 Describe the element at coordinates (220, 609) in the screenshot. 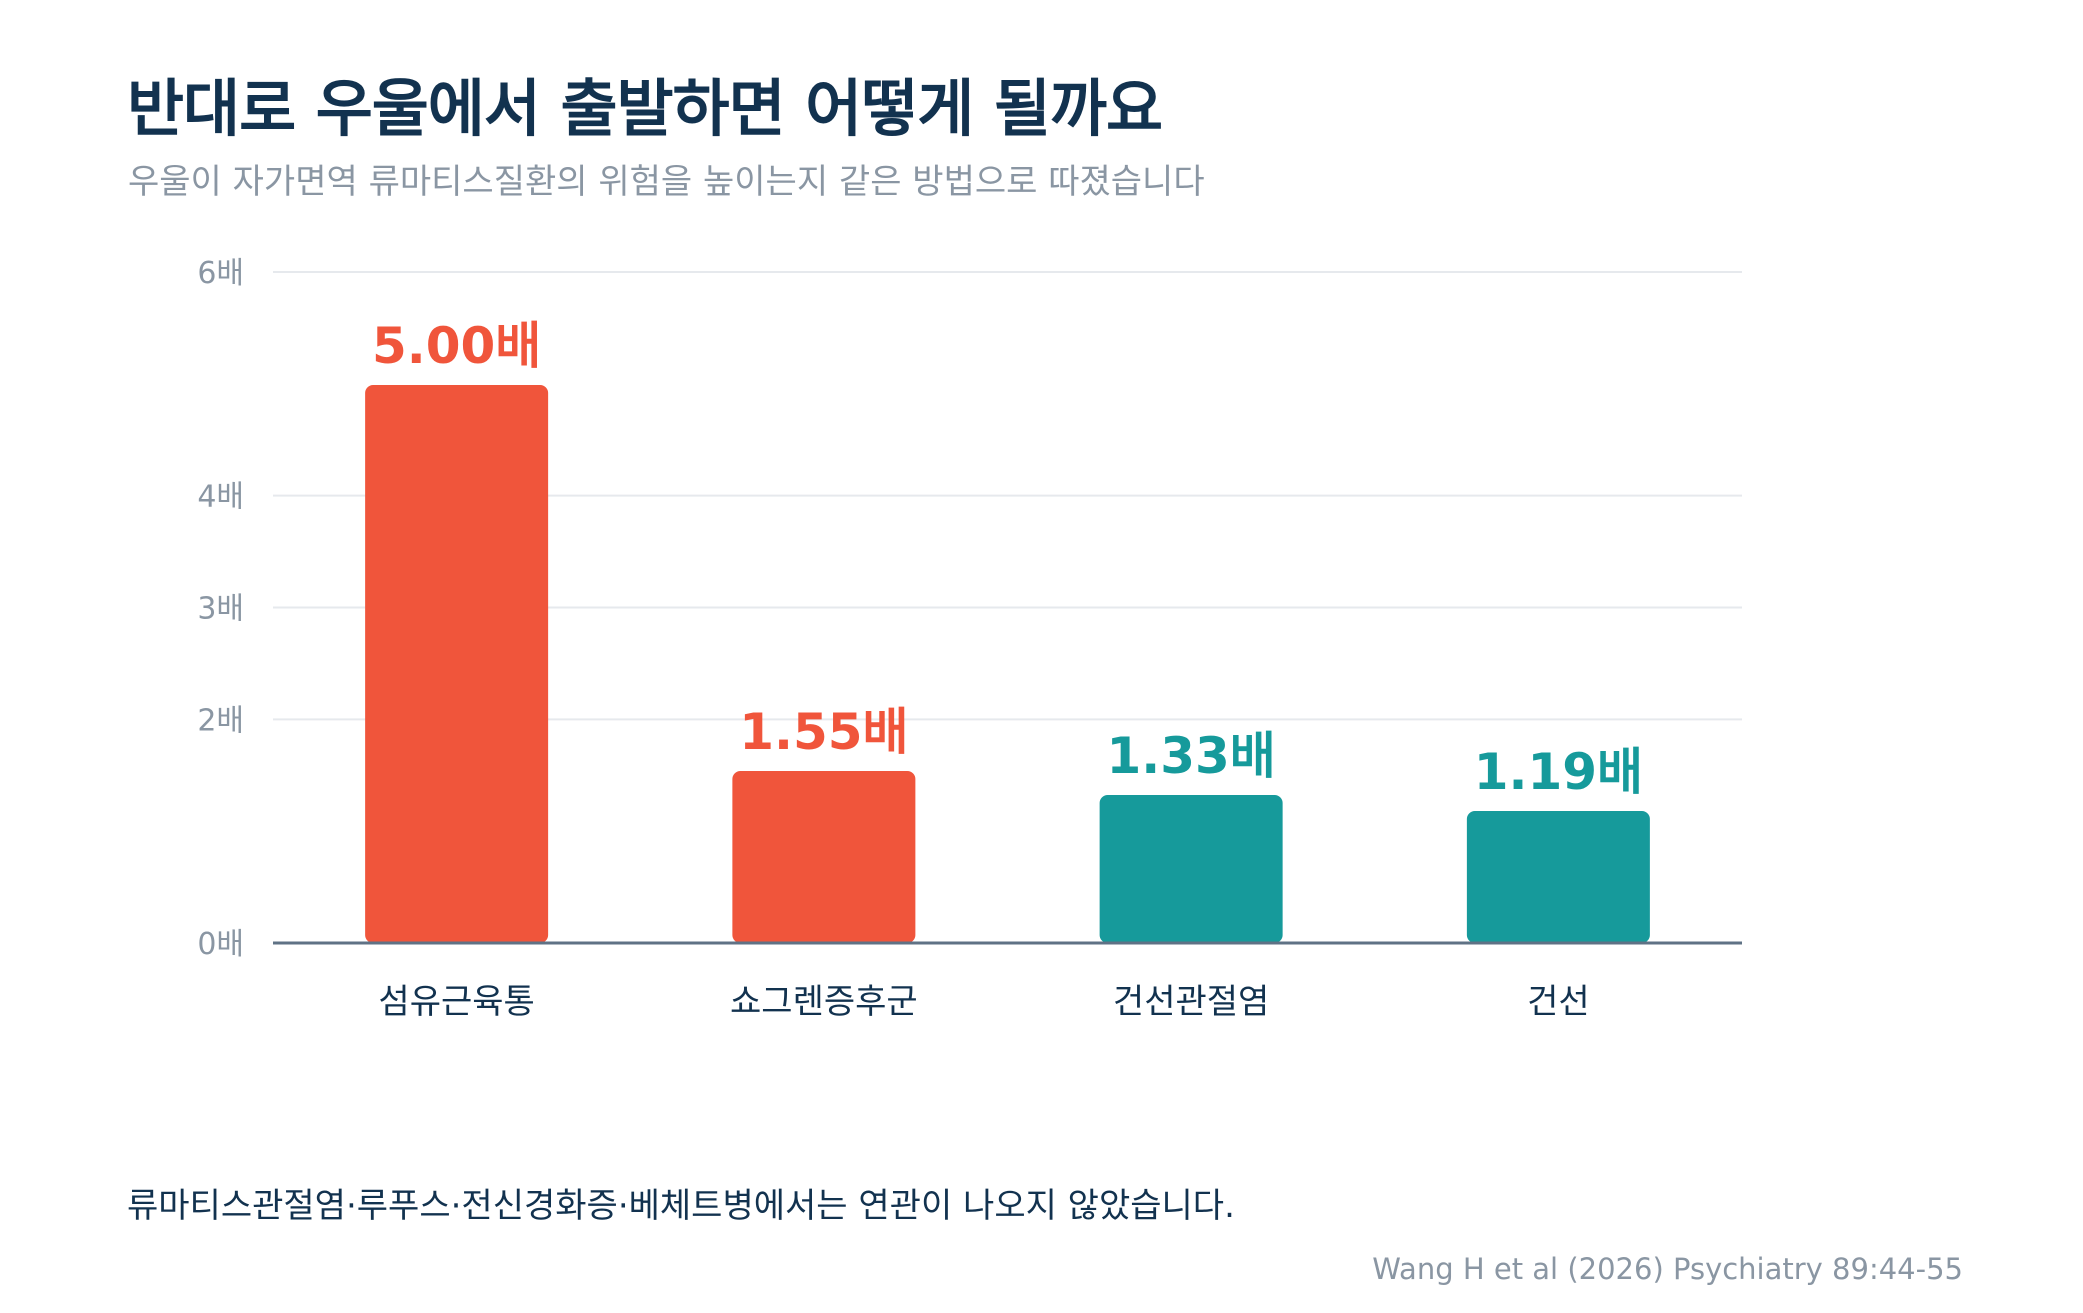

I see `y-tick-label: 3배` at that location.